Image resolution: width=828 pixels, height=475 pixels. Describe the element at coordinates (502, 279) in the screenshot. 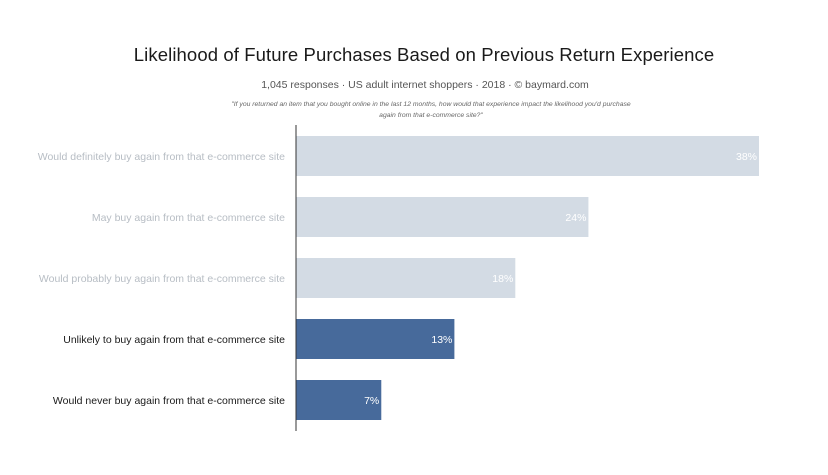

I see `value-label-2: 18%` at that location.